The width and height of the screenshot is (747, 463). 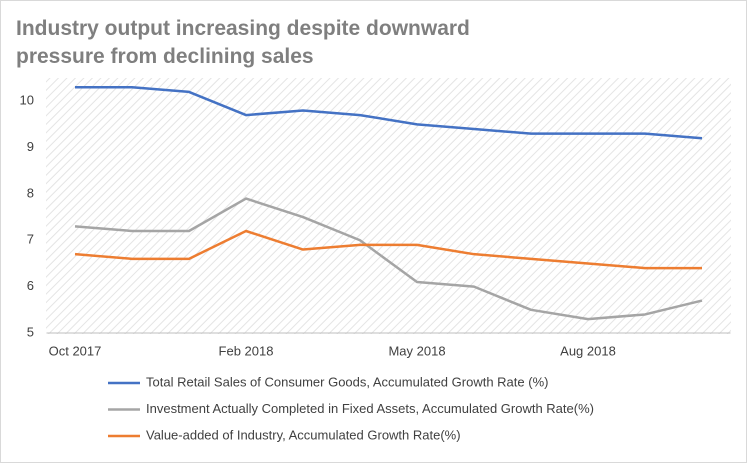 What do you see at coordinates (30, 146) in the screenshot?
I see `y-tick-label: 9` at bounding box center [30, 146].